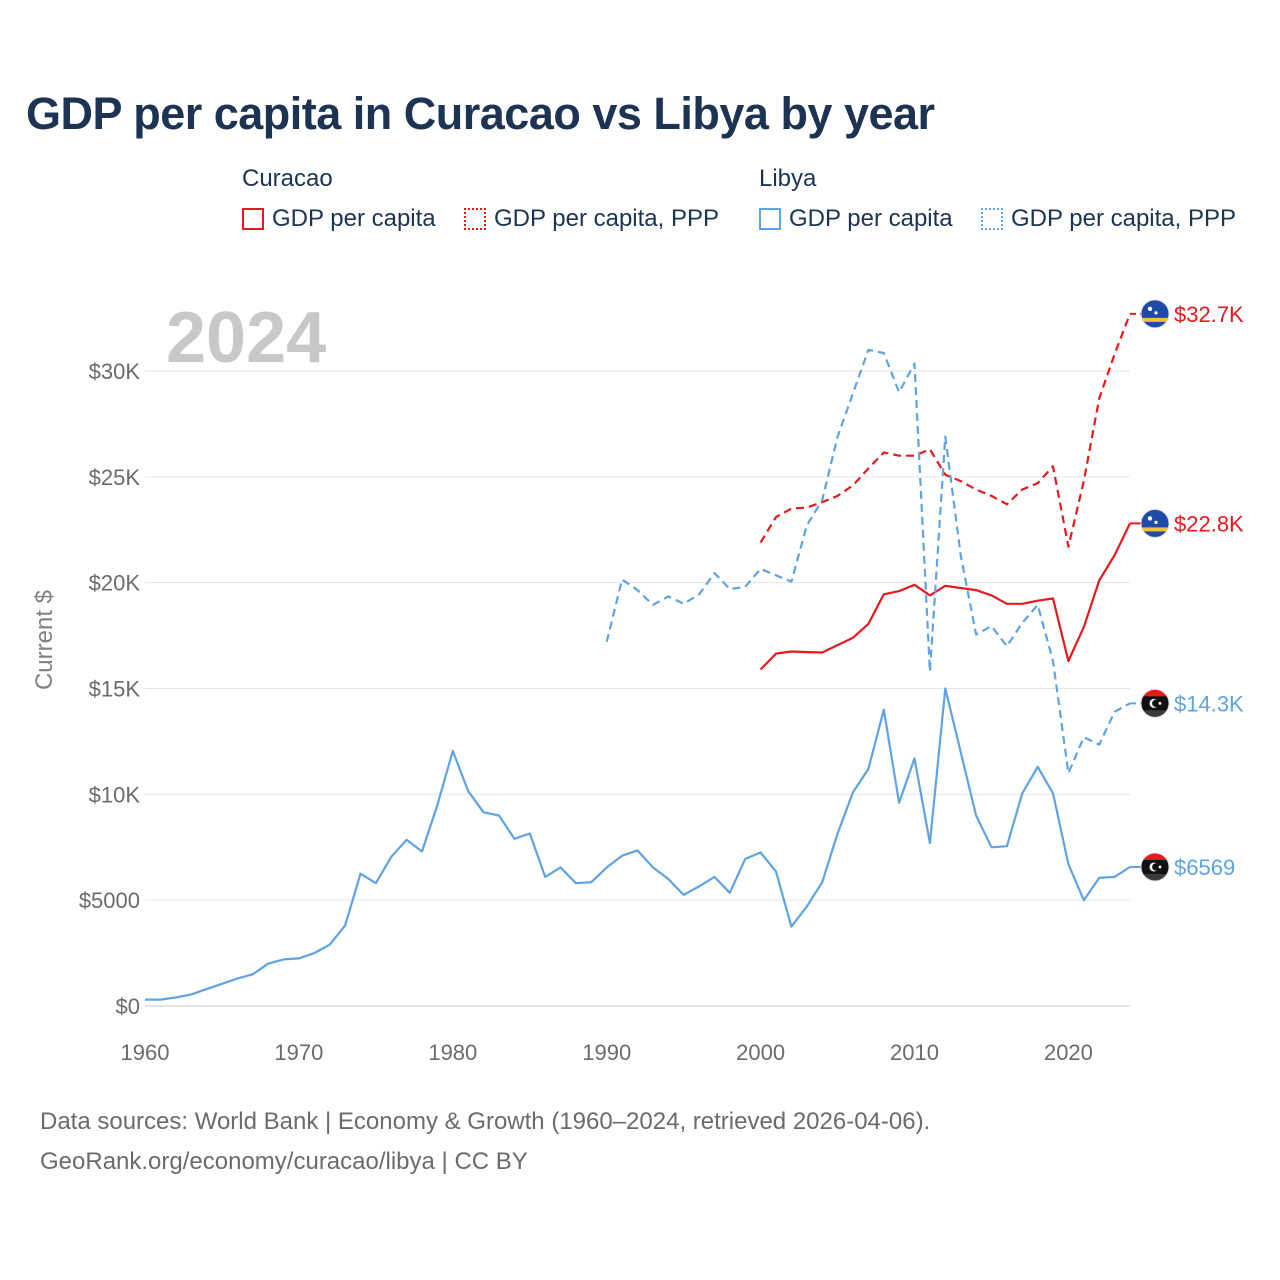  Describe the element at coordinates (115, 583) in the screenshot. I see `y-tick-label: $20K` at that location.